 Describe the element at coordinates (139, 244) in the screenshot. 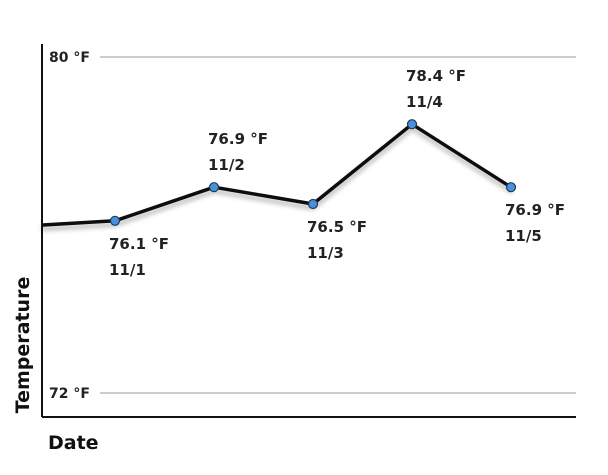

I see `point-value-label: 76.1 °F` at that location.